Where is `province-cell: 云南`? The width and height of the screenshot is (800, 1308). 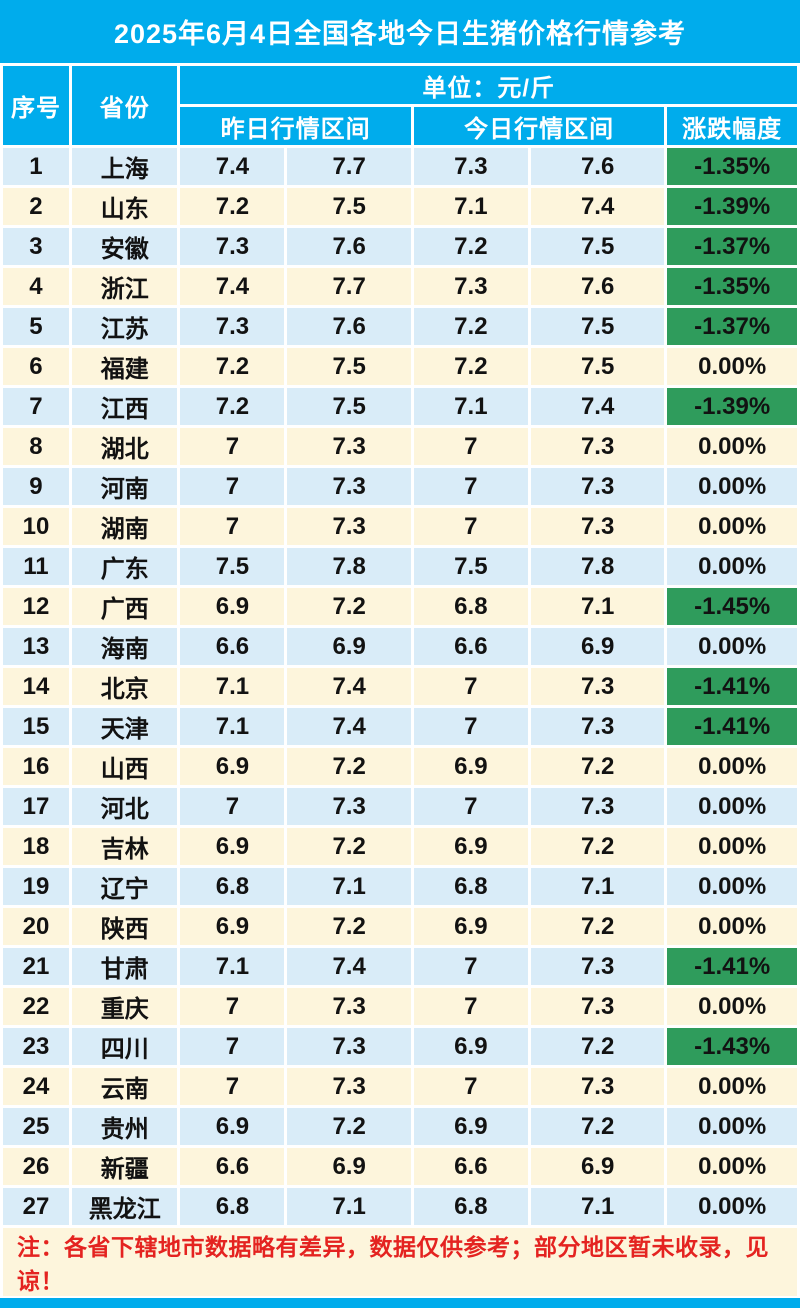 province-cell: 云南 is located at coordinates (124, 1086).